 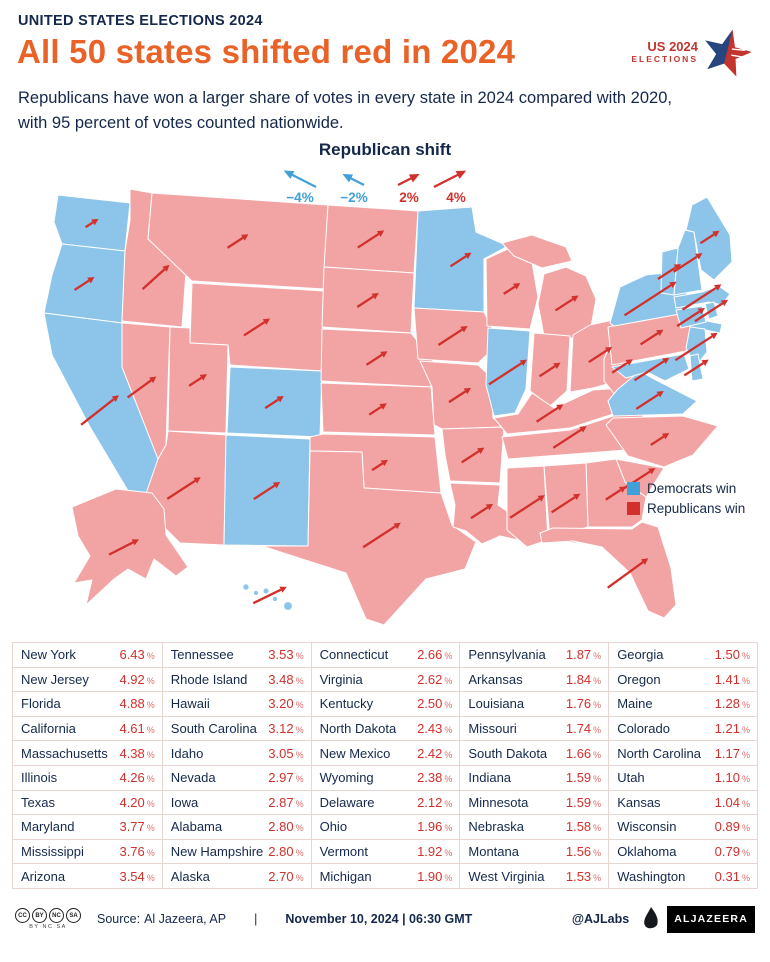 What do you see at coordinates (286, 655) in the screenshot?
I see `shift-value: 3.53%` at bounding box center [286, 655].